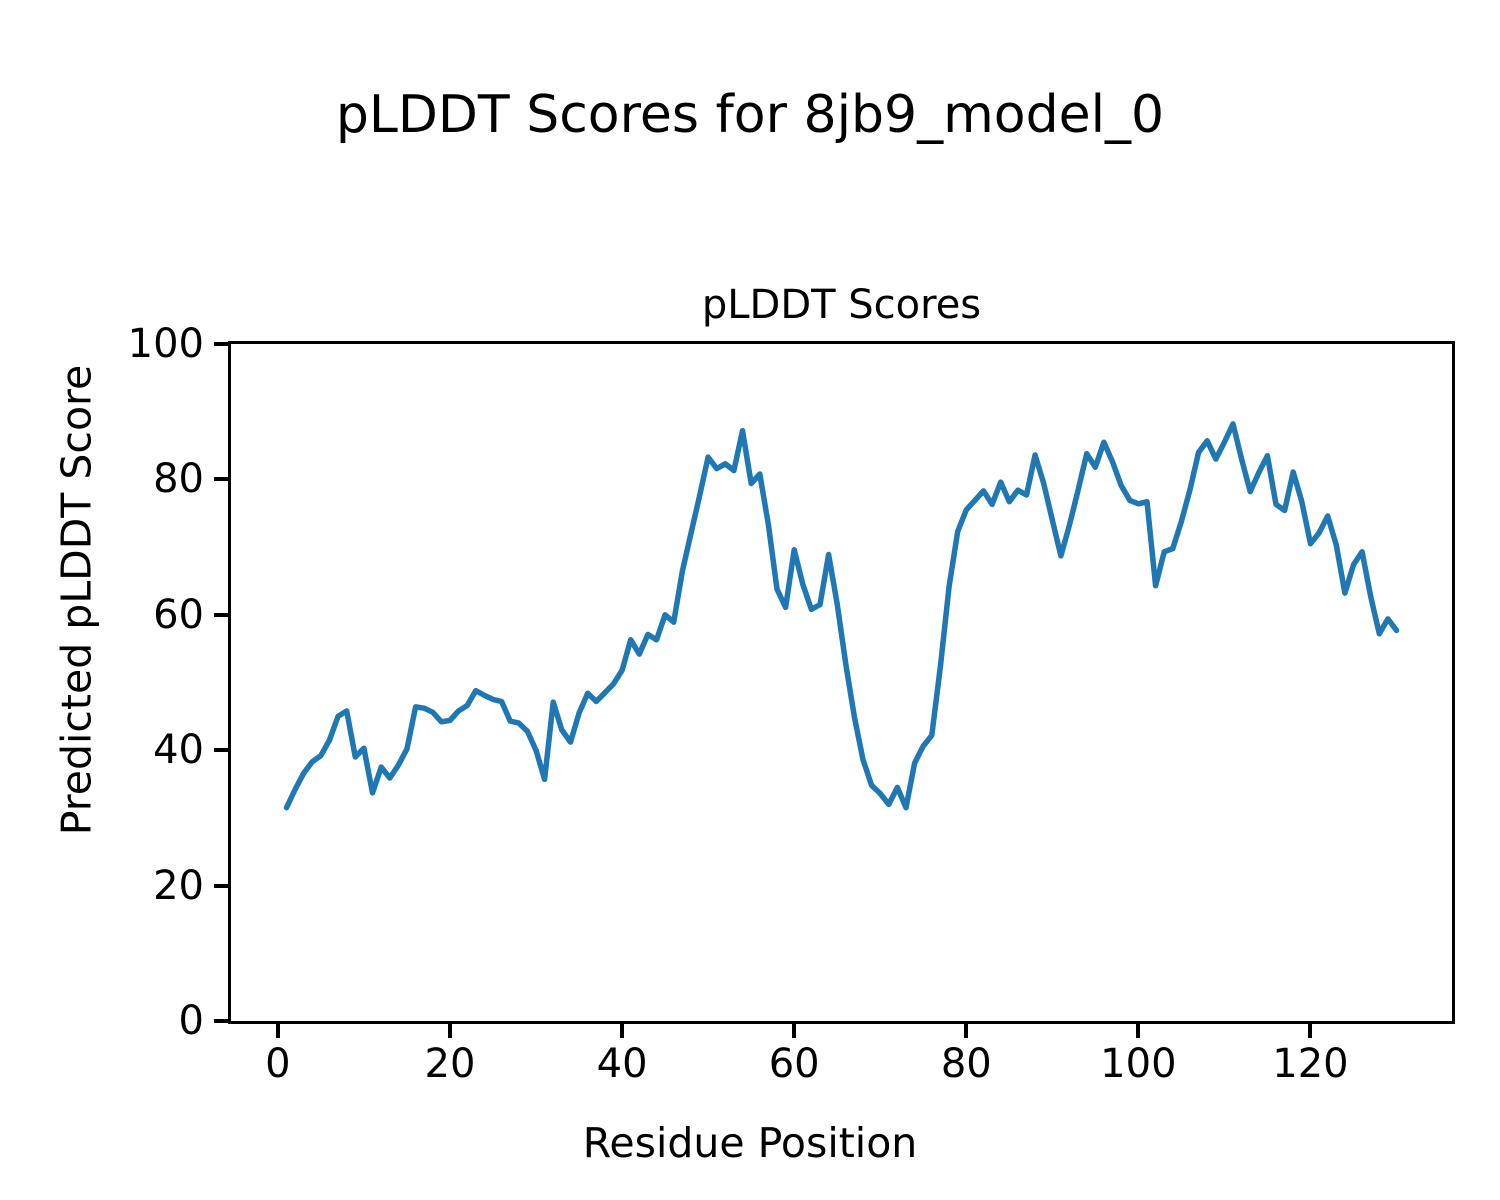  What do you see at coordinates (178, 479) in the screenshot?
I see `y-tick-label: 80` at bounding box center [178, 479].